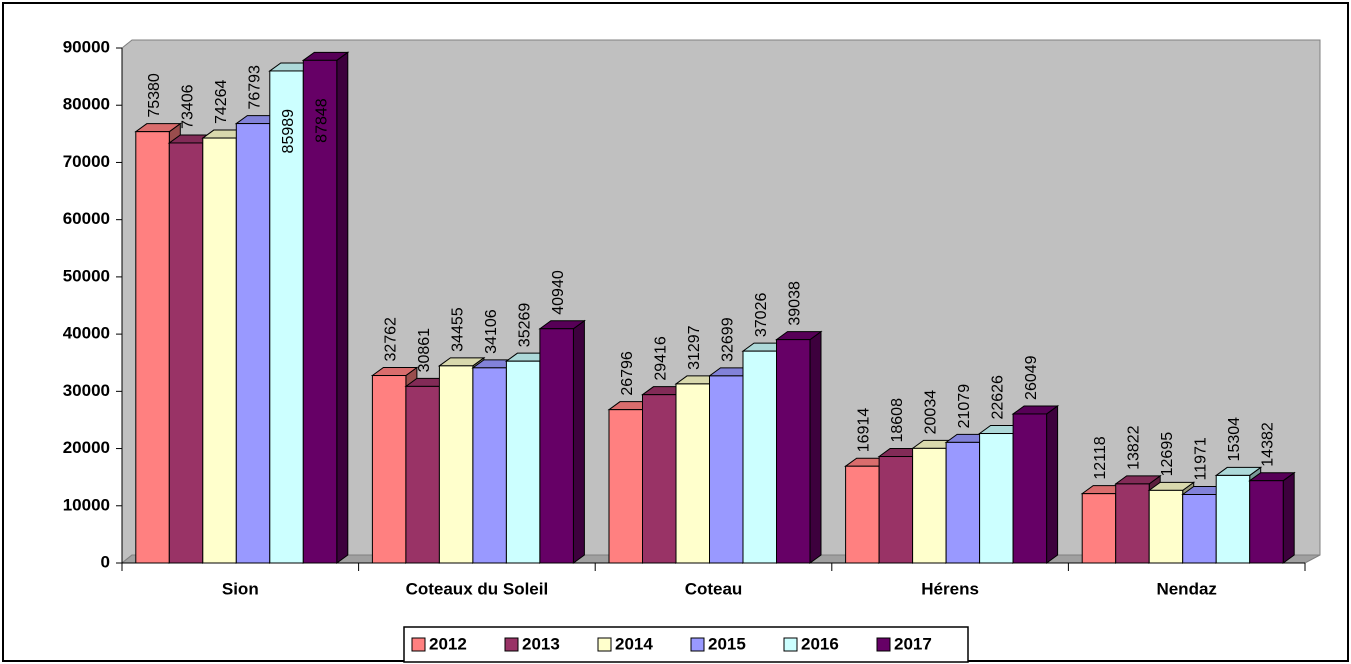 The image size is (1351, 664). What do you see at coordinates (86, 504) in the screenshot?
I see `y-tick-label: 10000` at bounding box center [86, 504].